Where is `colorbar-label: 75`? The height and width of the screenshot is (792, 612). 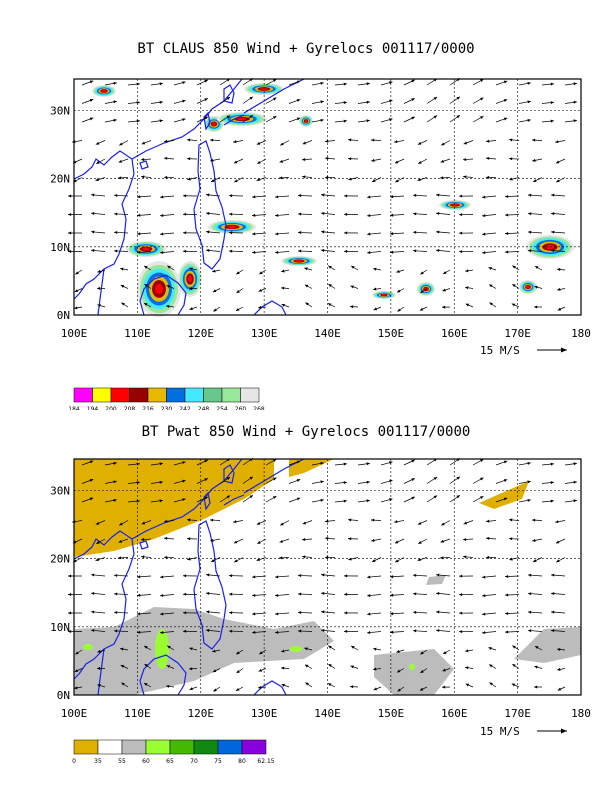
colorbar-label: 75 is located at coordinates (218, 761).